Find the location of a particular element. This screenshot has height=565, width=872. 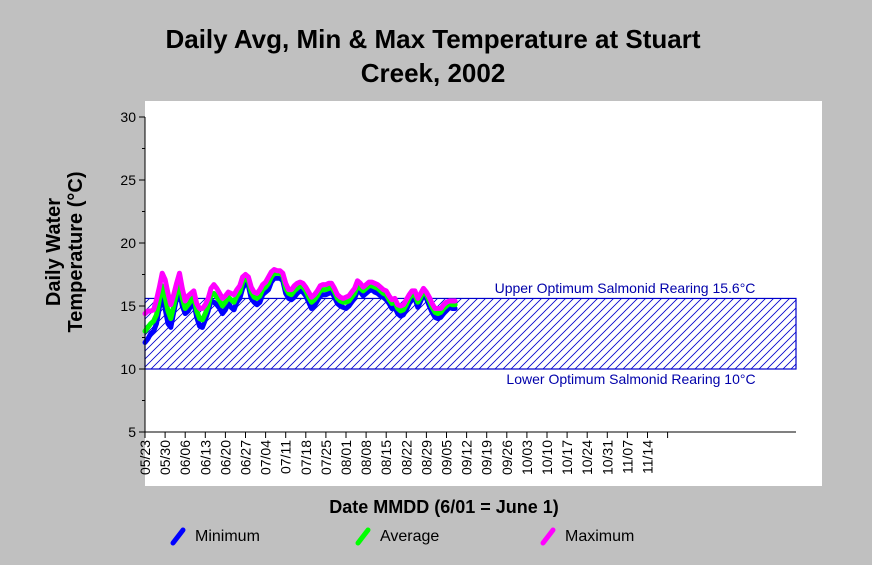

series-lines is located at coordinates (300, 306).